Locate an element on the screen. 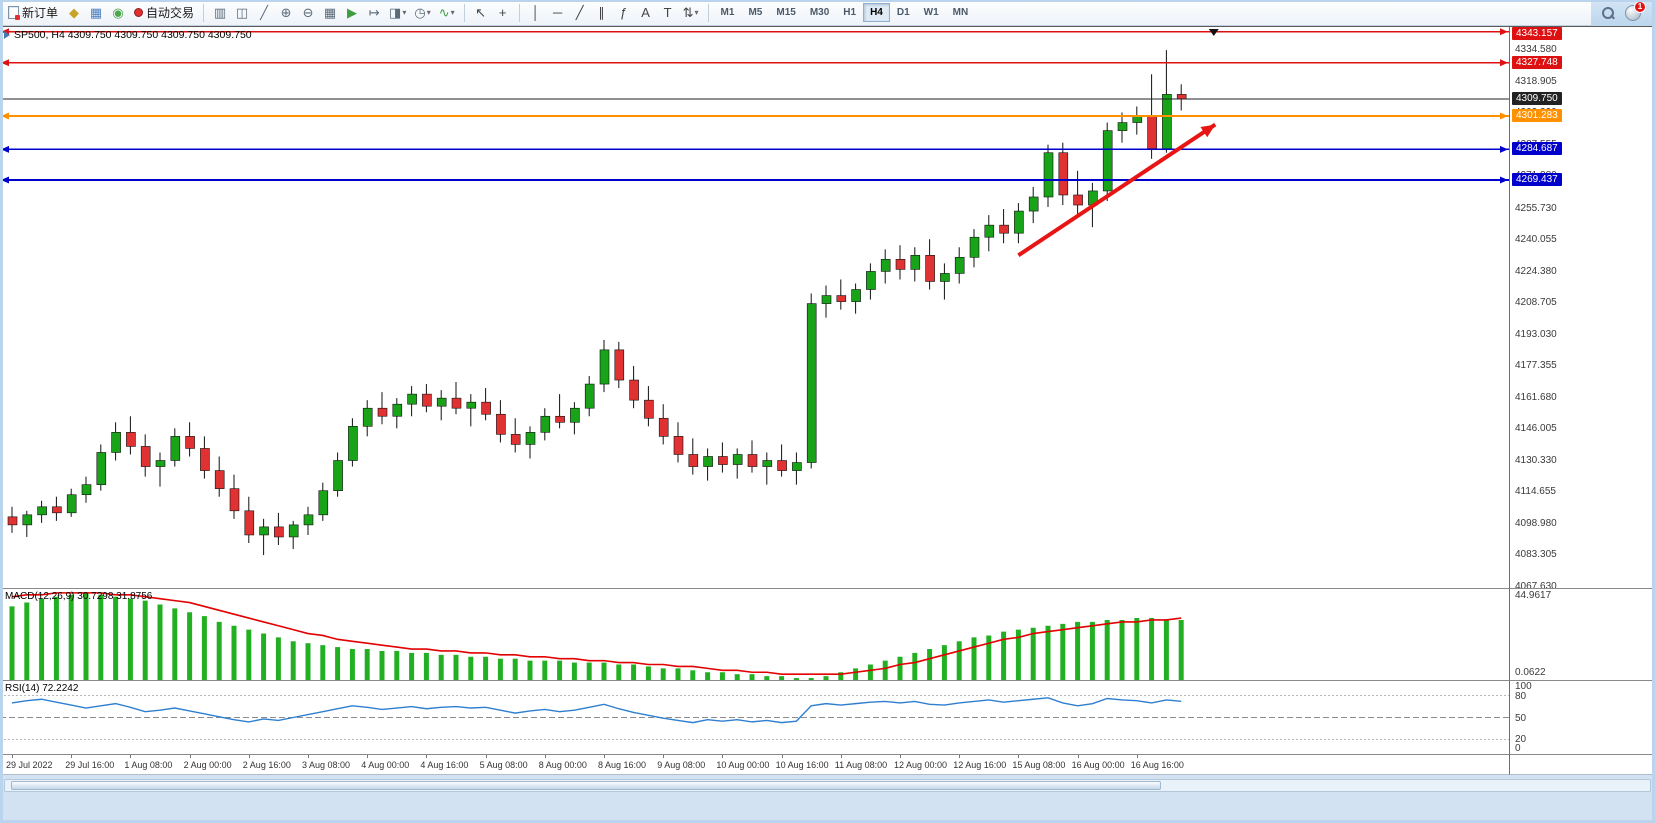 Image resolution: width=1655 pixels, height=823 pixels. zoom-in-button: ⊕ is located at coordinates (286, 13).